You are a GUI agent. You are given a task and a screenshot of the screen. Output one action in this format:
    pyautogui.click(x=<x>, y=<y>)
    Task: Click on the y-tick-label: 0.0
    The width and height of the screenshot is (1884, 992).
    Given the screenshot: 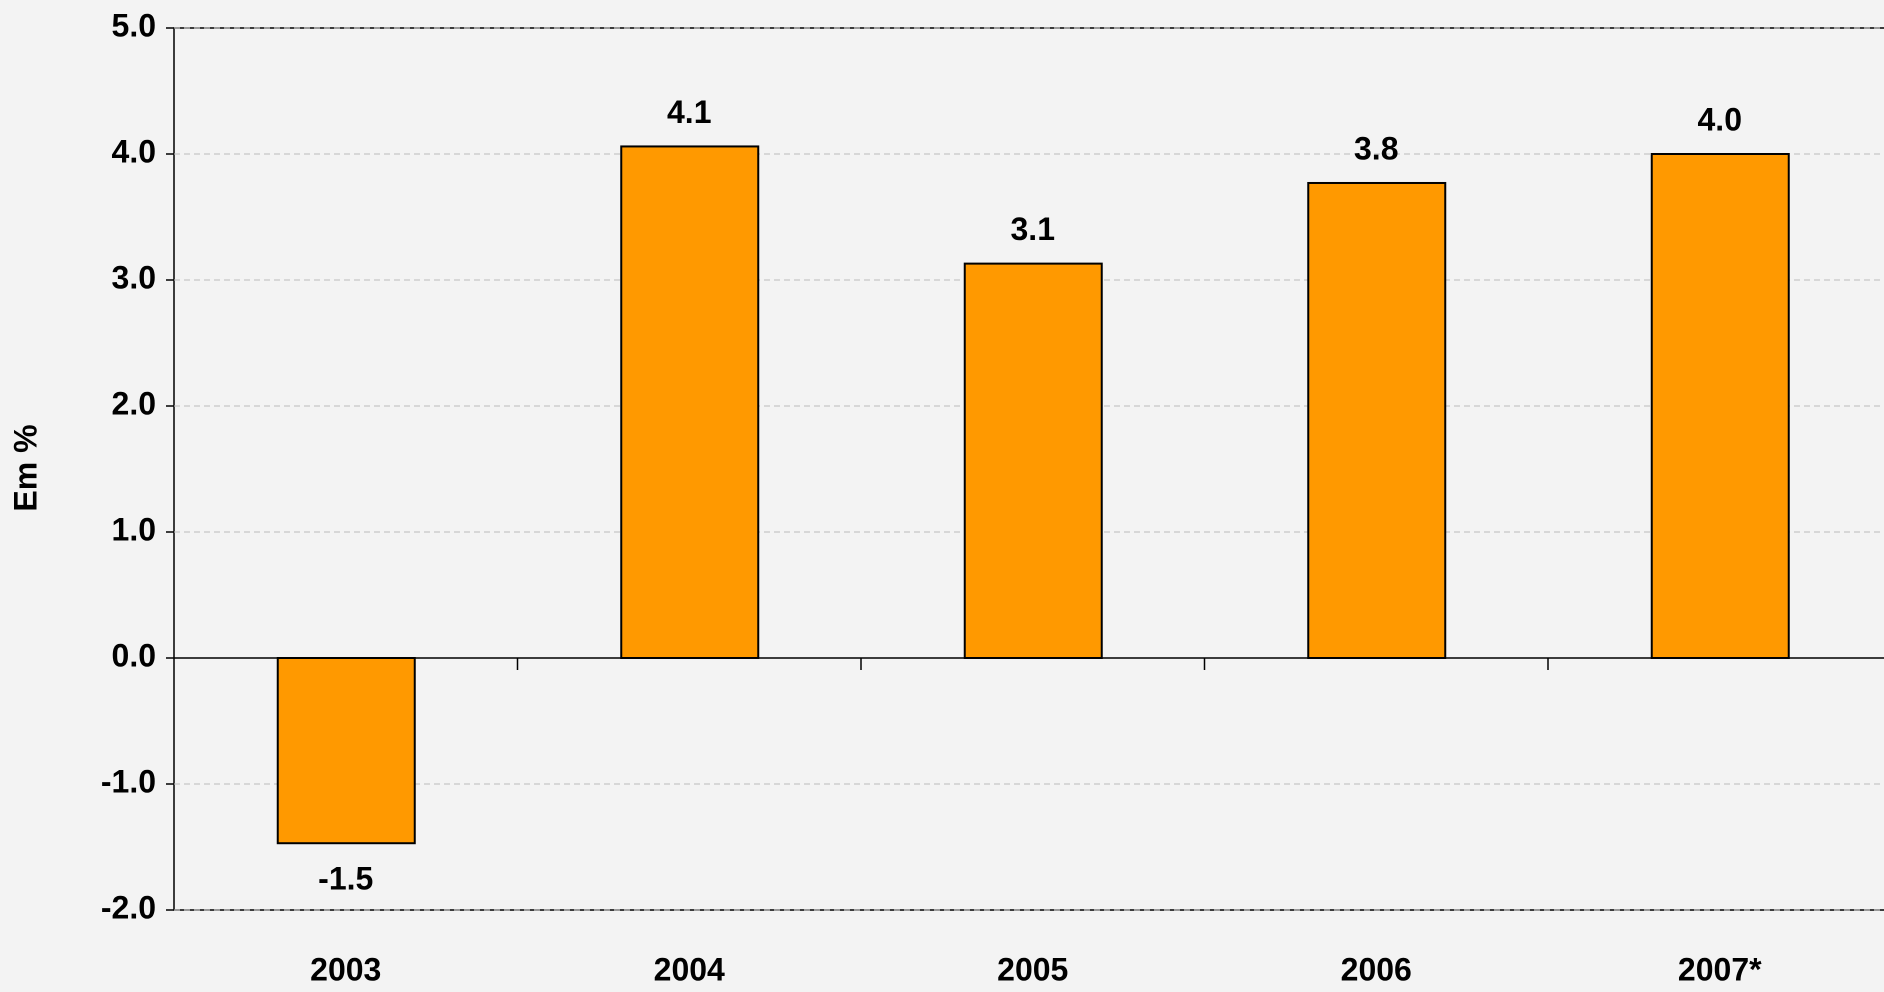 What is the action you would take?
    pyautogui.click(x=134, y=655)
    